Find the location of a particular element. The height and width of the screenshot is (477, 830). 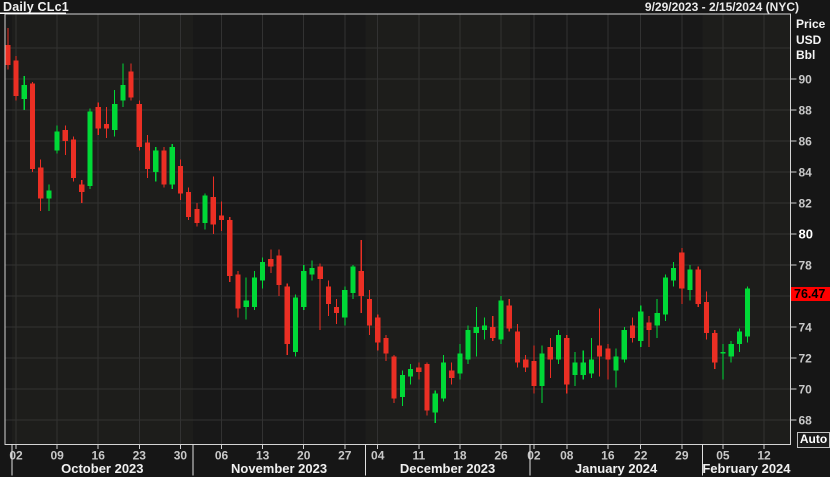

week-tick-label: 18 is located at coordinates (460, 456).